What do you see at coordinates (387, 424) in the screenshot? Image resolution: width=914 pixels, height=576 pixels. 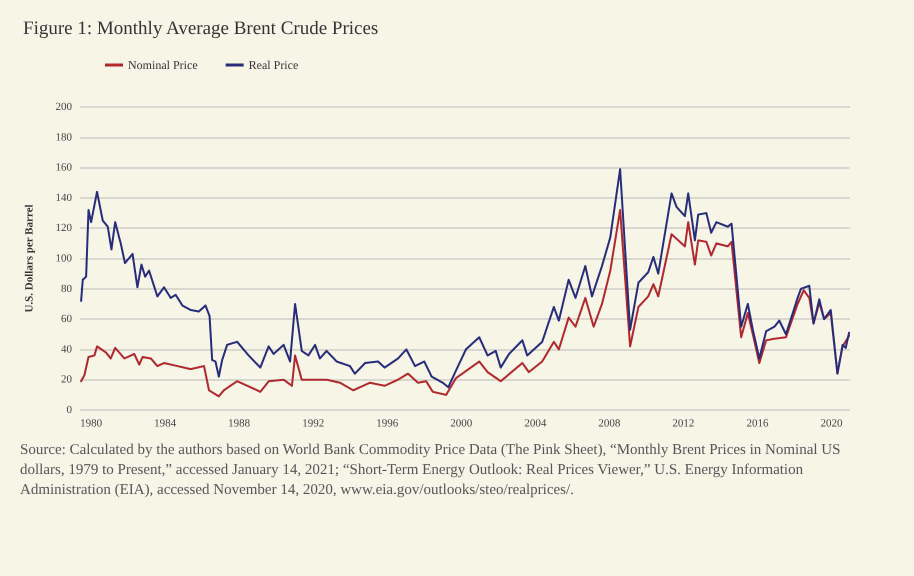 I see `x-tick-label: 1996` at bounding box center [387, 424].